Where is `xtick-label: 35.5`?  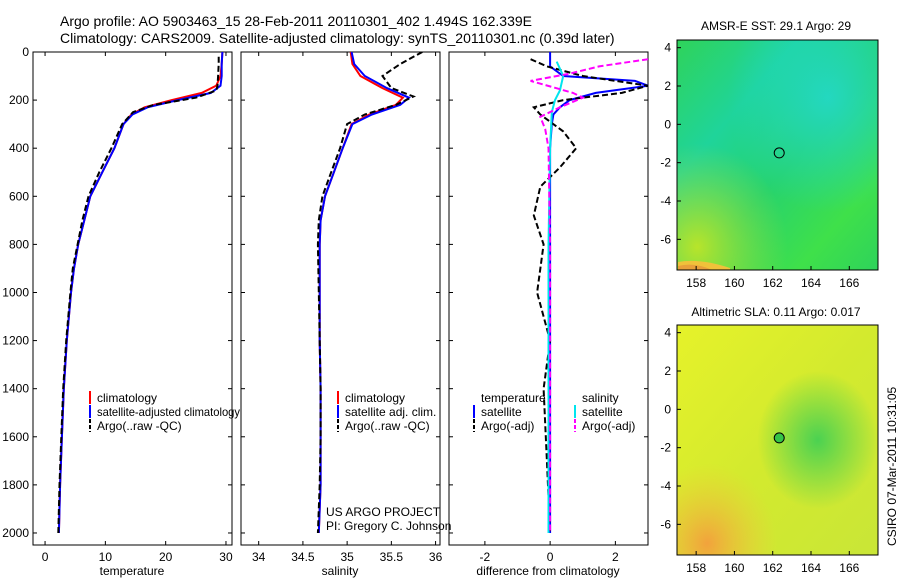
xtick-label: 35.5 is located at coordinates (392, 557).